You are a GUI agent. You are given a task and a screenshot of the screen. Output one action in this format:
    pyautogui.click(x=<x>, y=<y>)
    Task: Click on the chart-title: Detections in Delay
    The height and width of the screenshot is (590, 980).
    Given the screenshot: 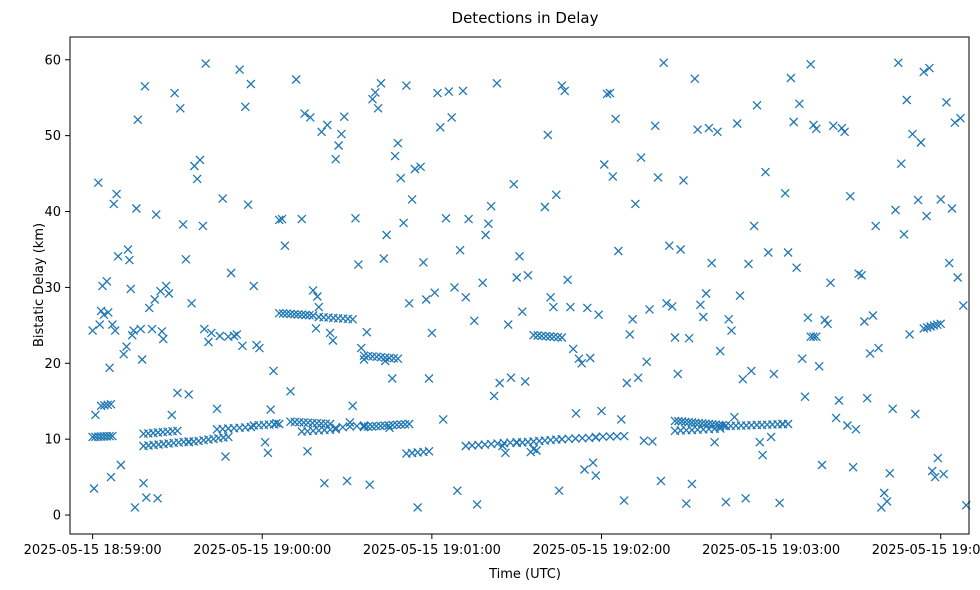 What is the action you would take?
    pyautogui.click(x=525, y=18)
    